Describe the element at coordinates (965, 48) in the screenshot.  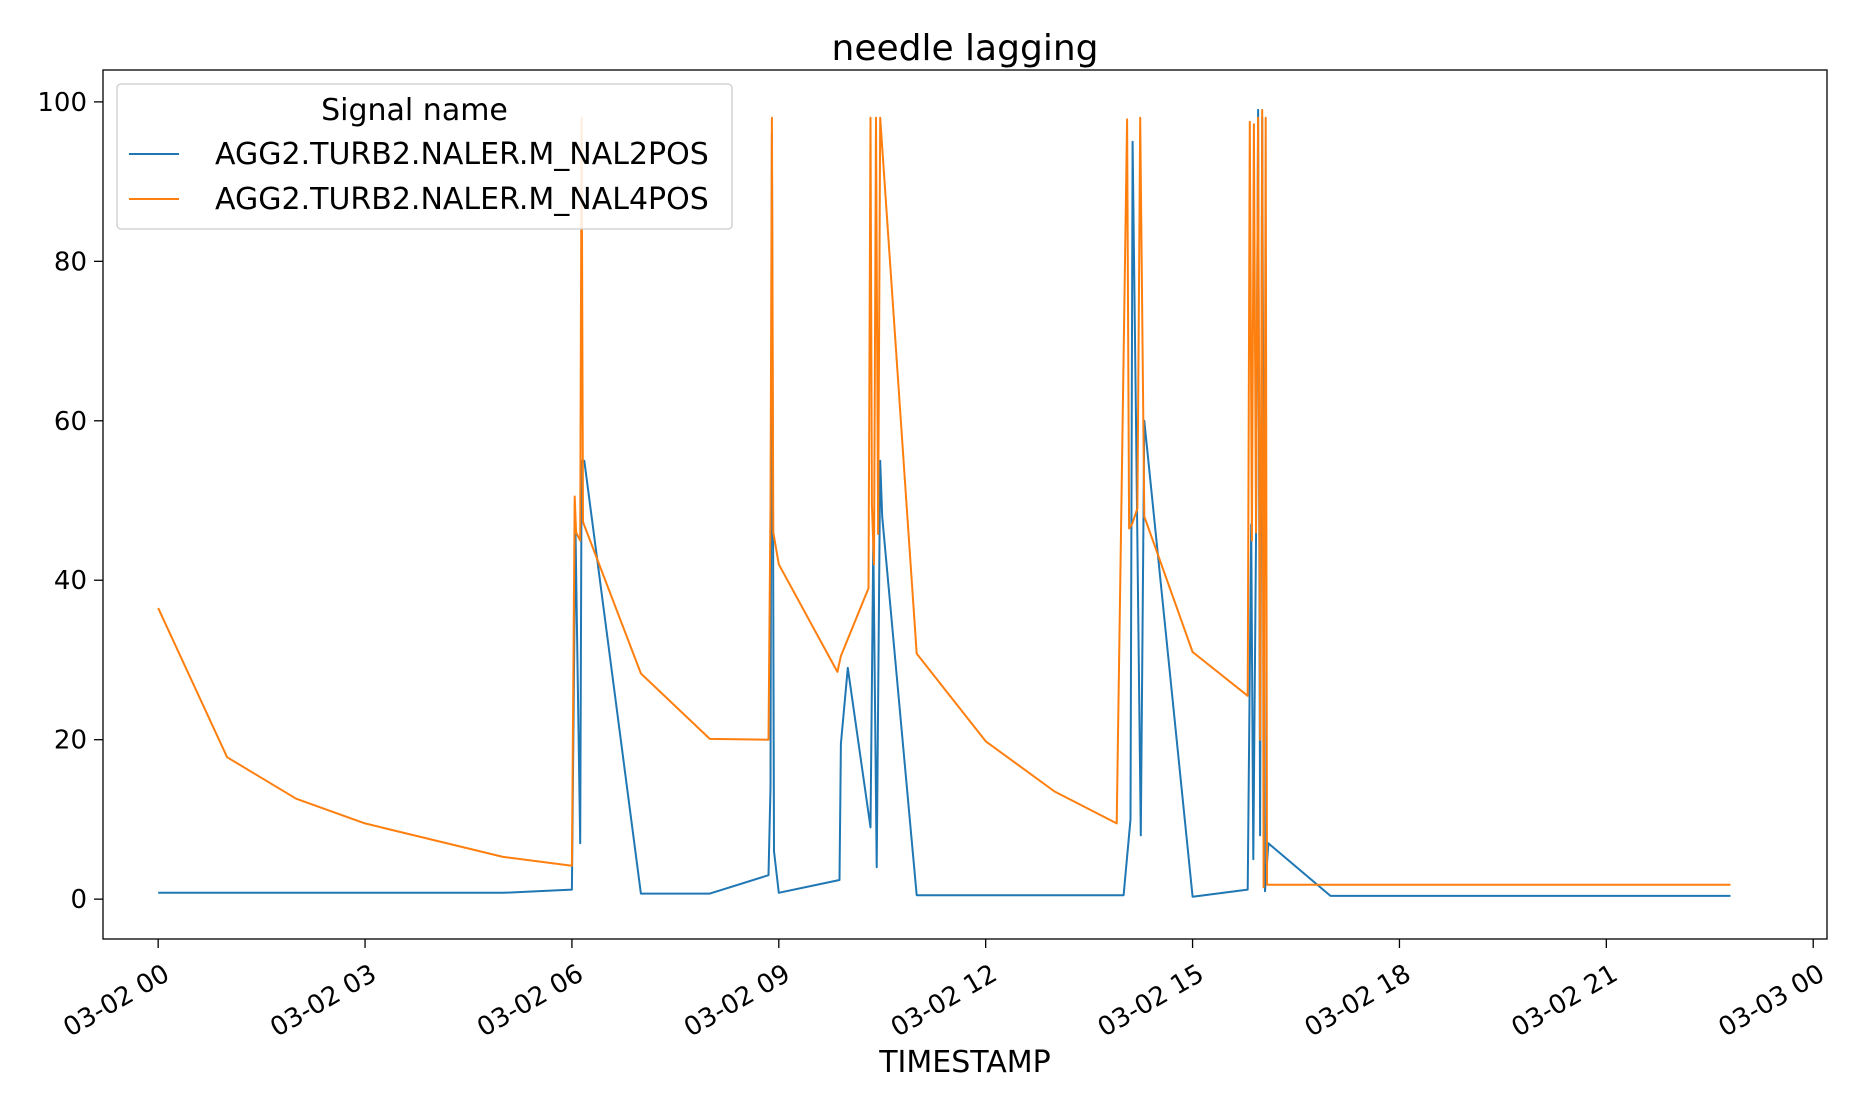
I see `chart-title: needle lagging` at that location.